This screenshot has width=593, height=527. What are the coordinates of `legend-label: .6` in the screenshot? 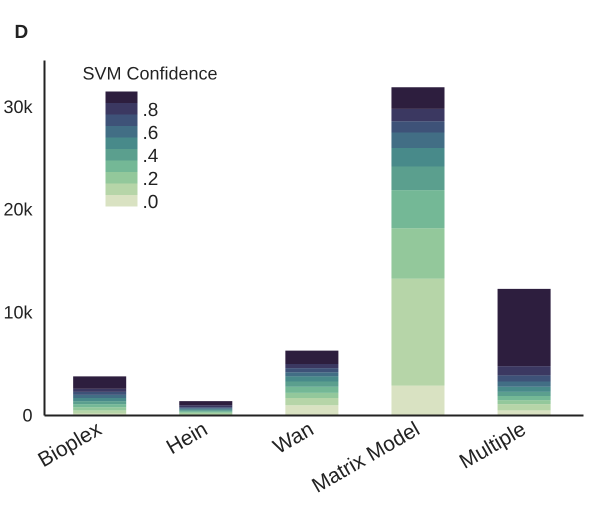 It's located at (150, 133).